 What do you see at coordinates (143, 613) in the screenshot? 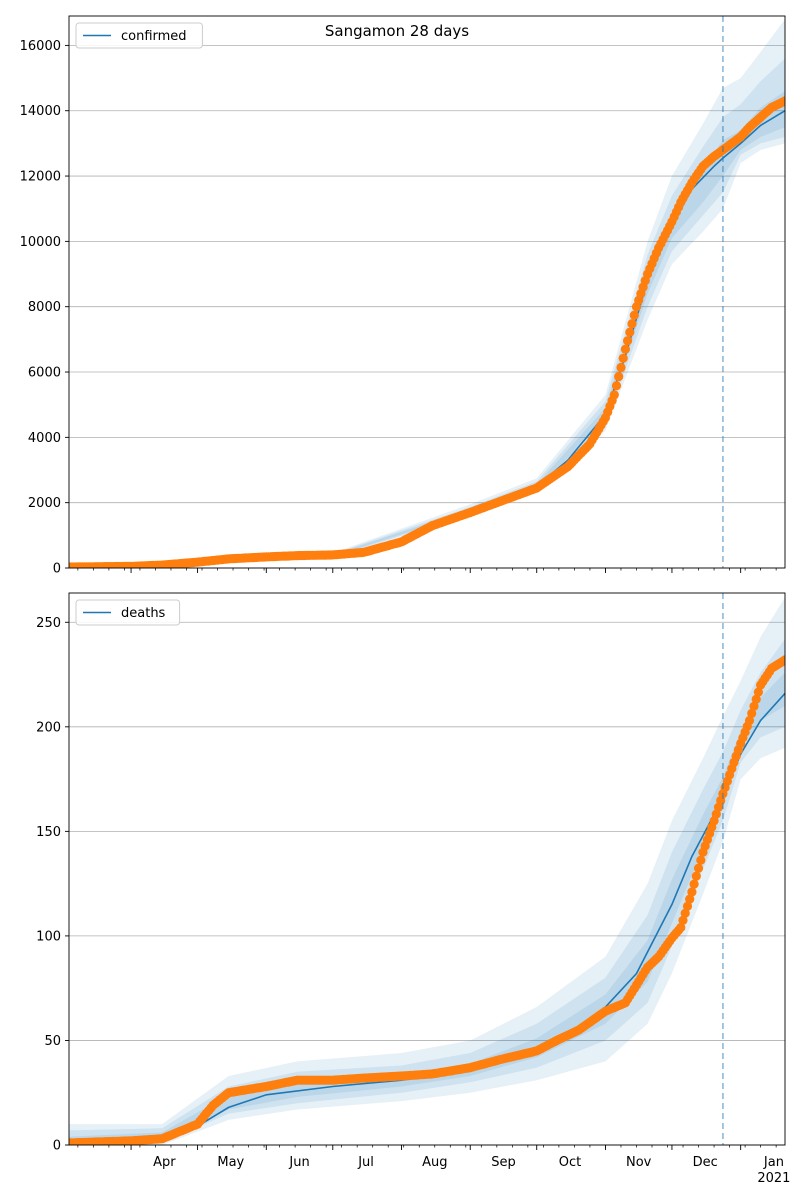
I see `deaths-legend-label: deaths` at bounding box center [143, 613].